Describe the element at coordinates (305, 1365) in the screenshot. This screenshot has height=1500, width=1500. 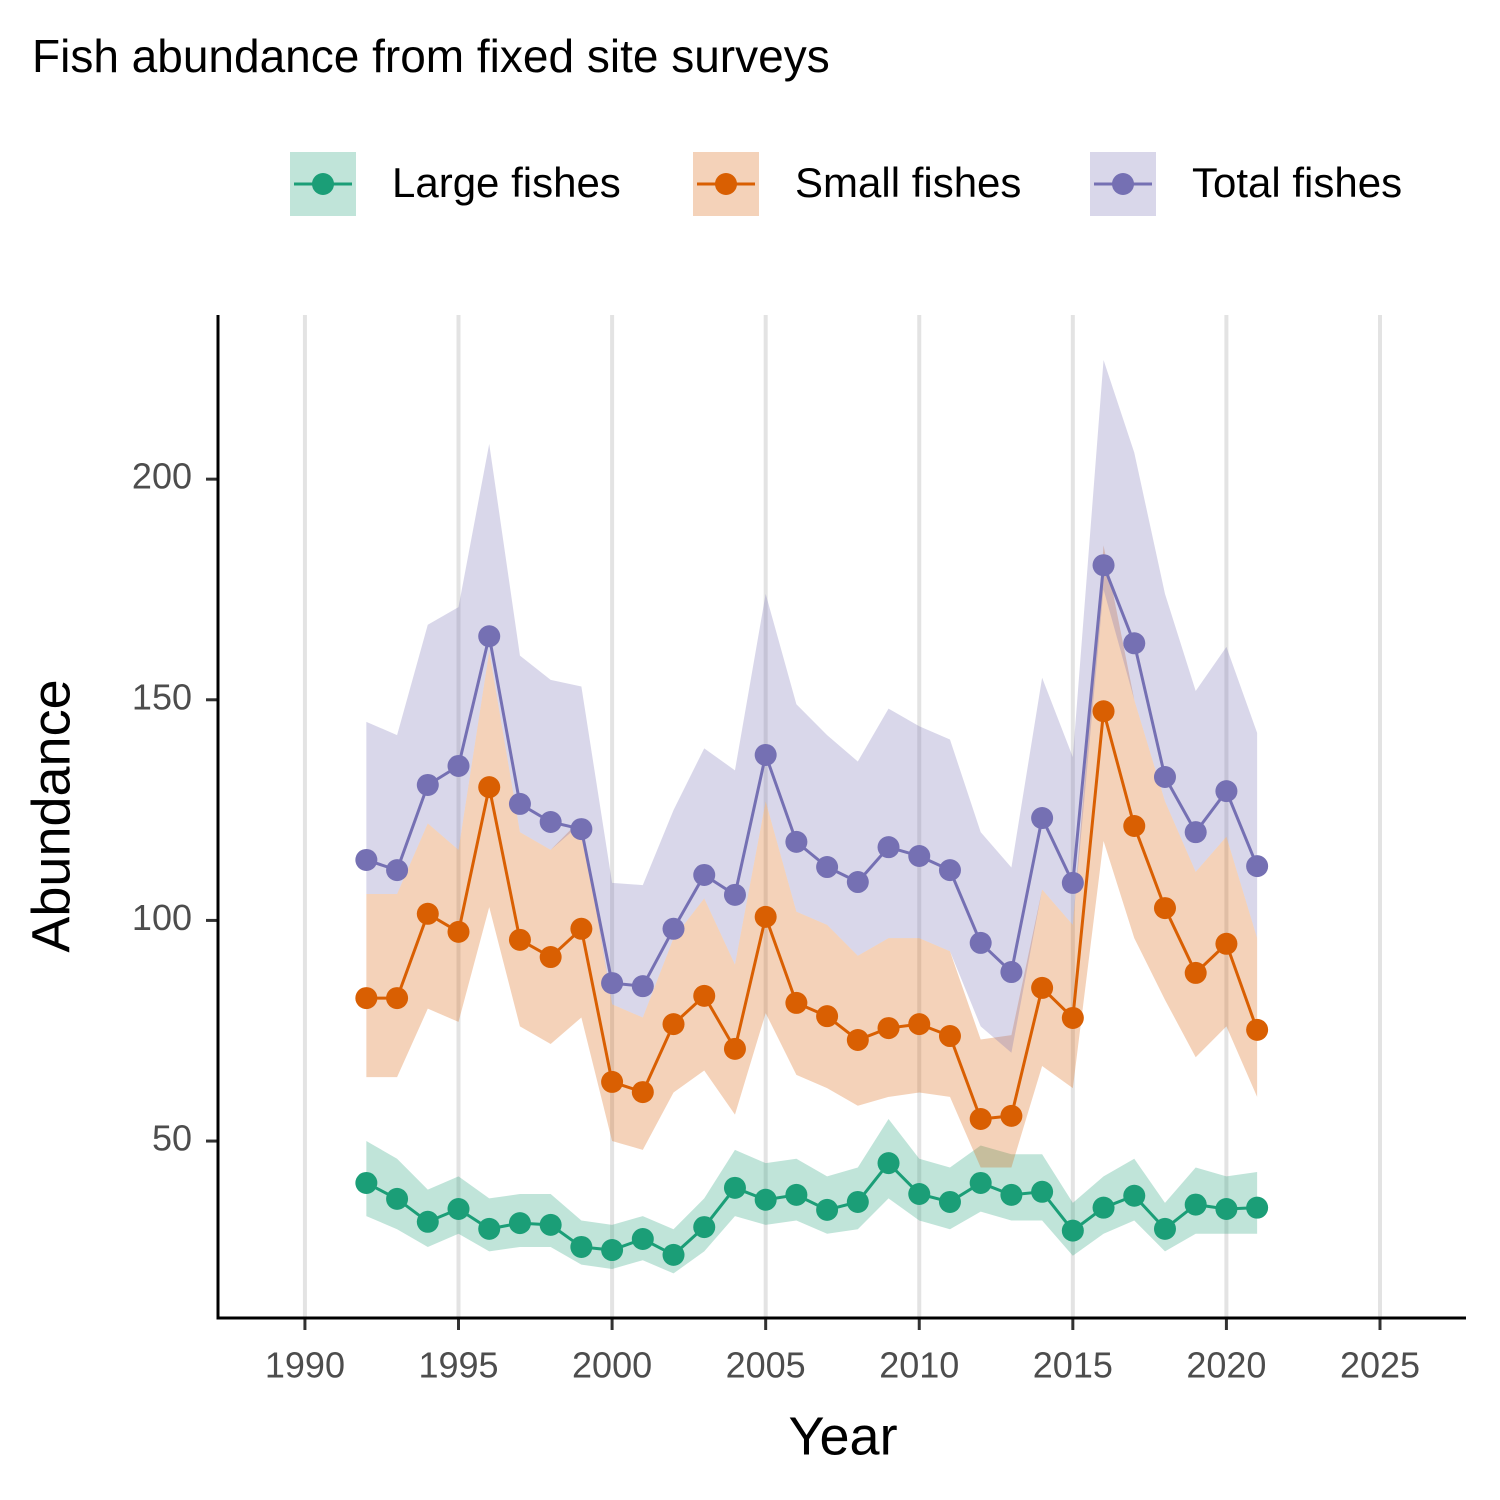
I see `x-tick-label: 1990` at that location.